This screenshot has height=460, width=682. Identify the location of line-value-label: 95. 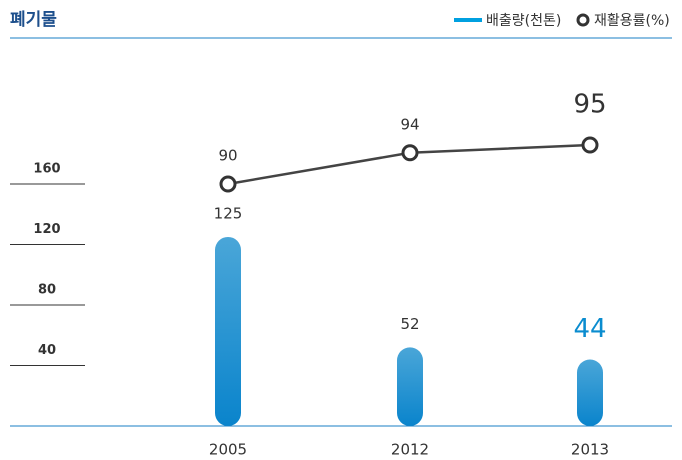
(589, 104).